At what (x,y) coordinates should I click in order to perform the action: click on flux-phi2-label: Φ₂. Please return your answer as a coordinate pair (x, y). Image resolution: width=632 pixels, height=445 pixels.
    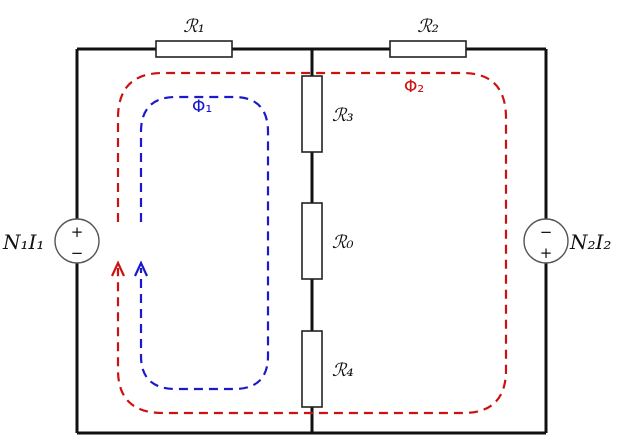
    Looking at the image, I should click on (414, 87).